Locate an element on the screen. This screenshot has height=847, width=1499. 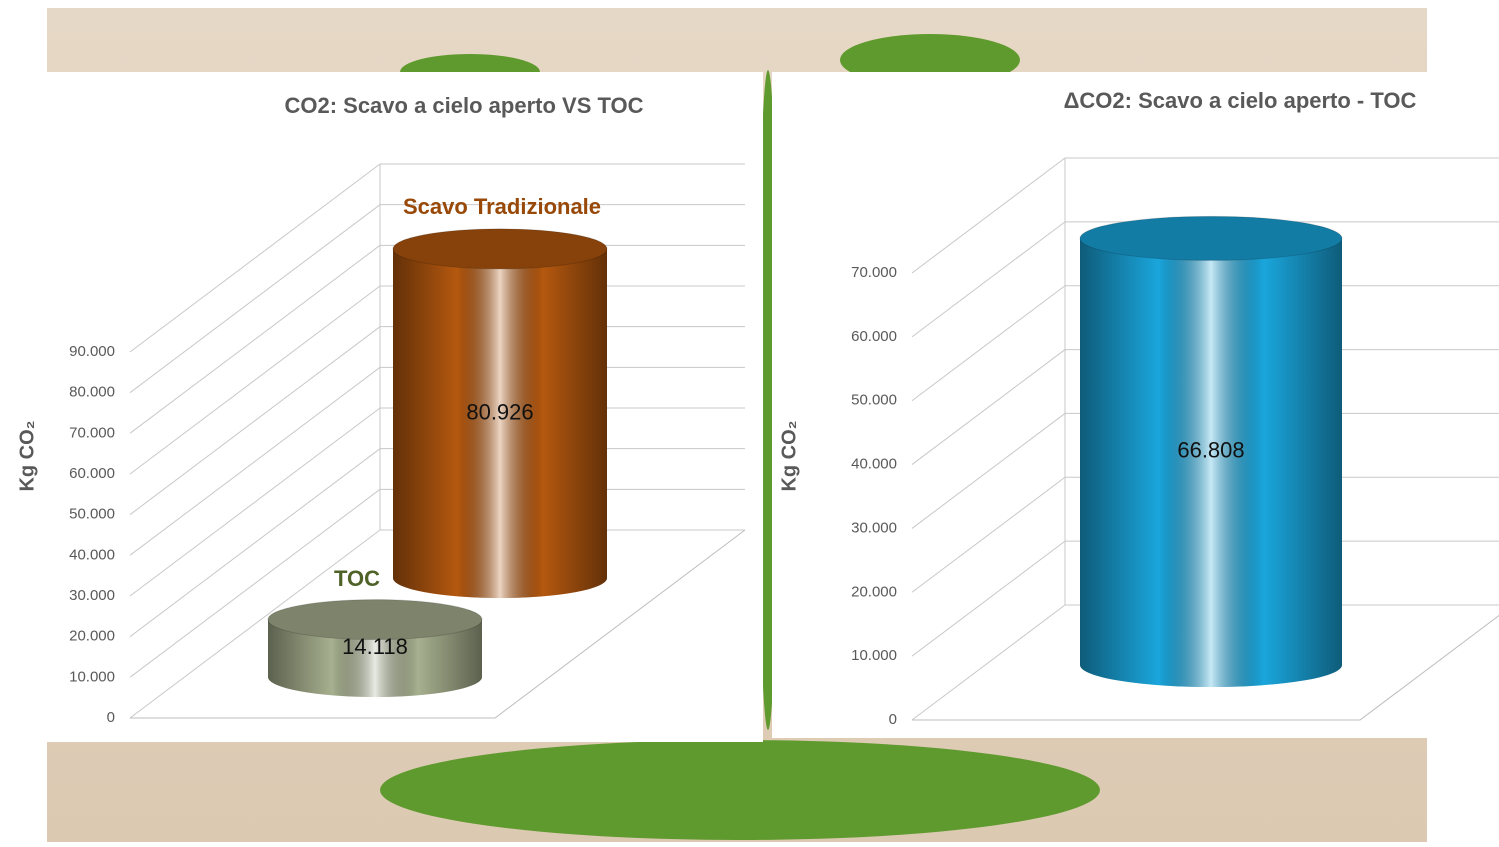
value-label: 66.808 is located at coordinates (1210, 450).